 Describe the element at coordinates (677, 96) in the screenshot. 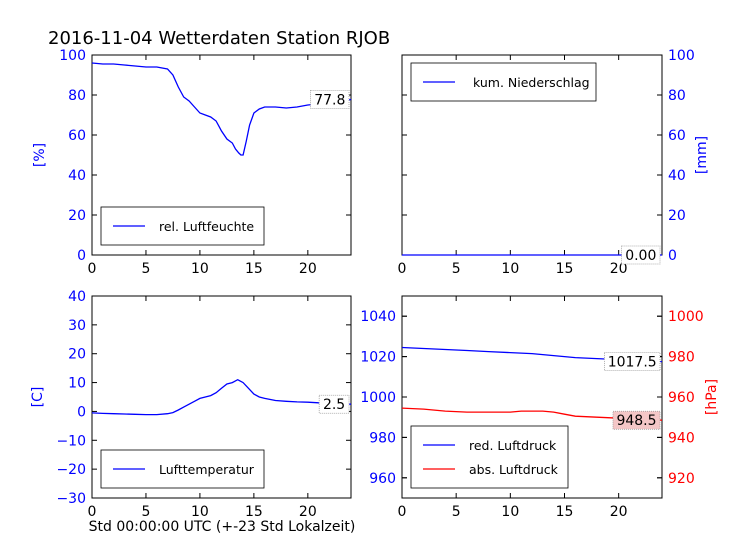

I see `y-tick-label-right: 80` at that location.